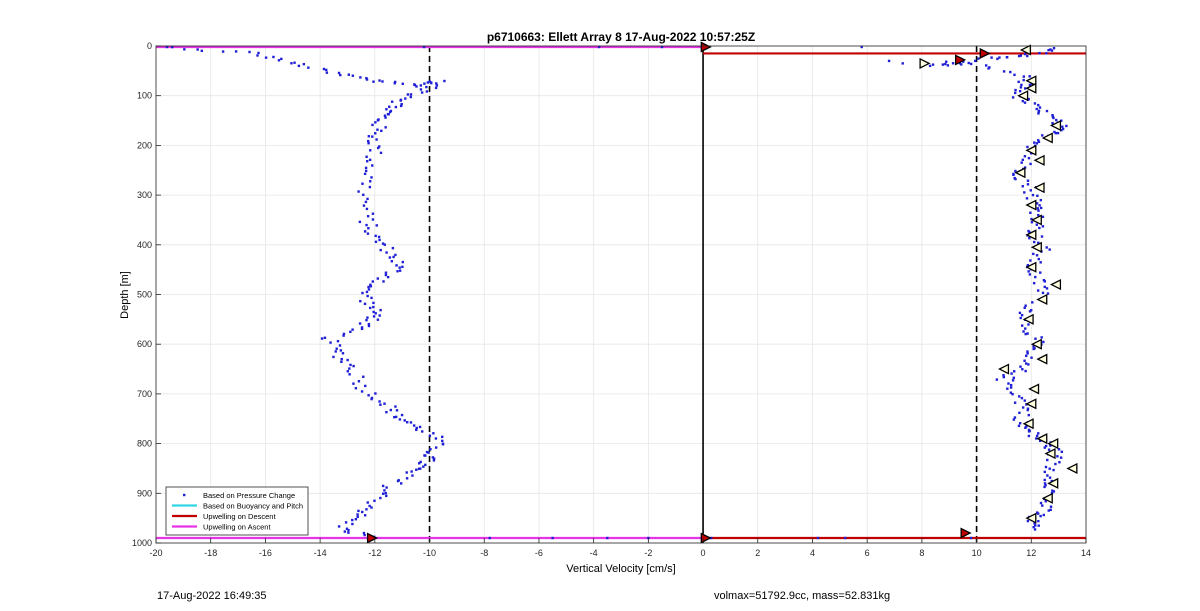 The width and height of the screenshot is (1200, 611). I want to click on x-tick-label: -20, so click(155, 553).